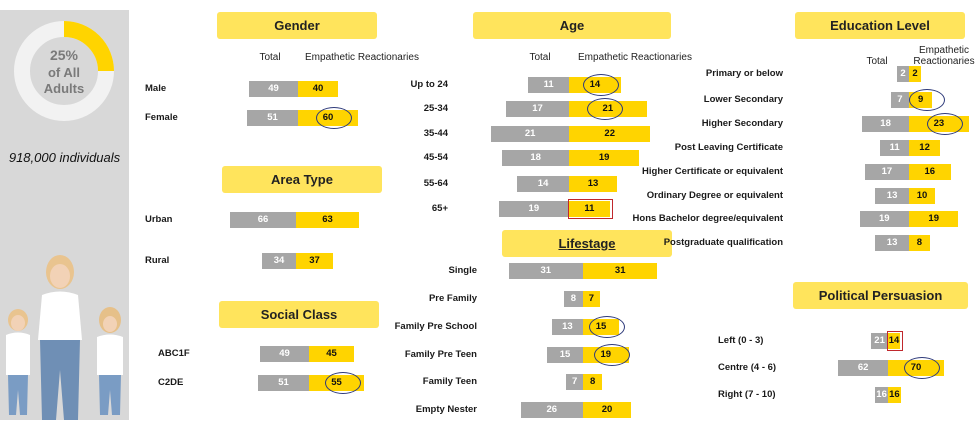 The image size is (980, 433). I want to click on segment-bar: 13, so click(593, 184).